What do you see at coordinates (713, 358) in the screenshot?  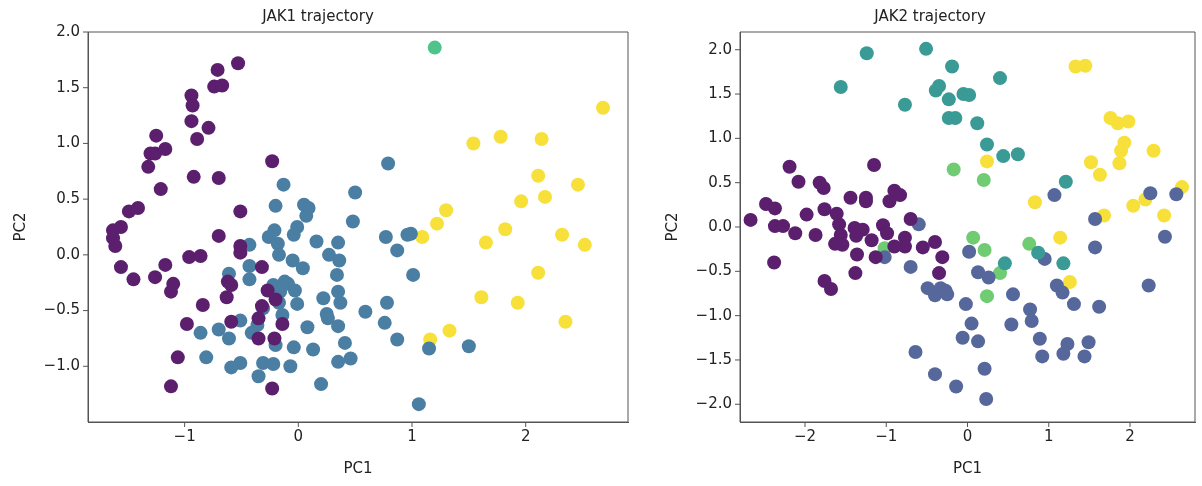 I see `y-tick-label: −1.5` at bounding box center [713, 358].